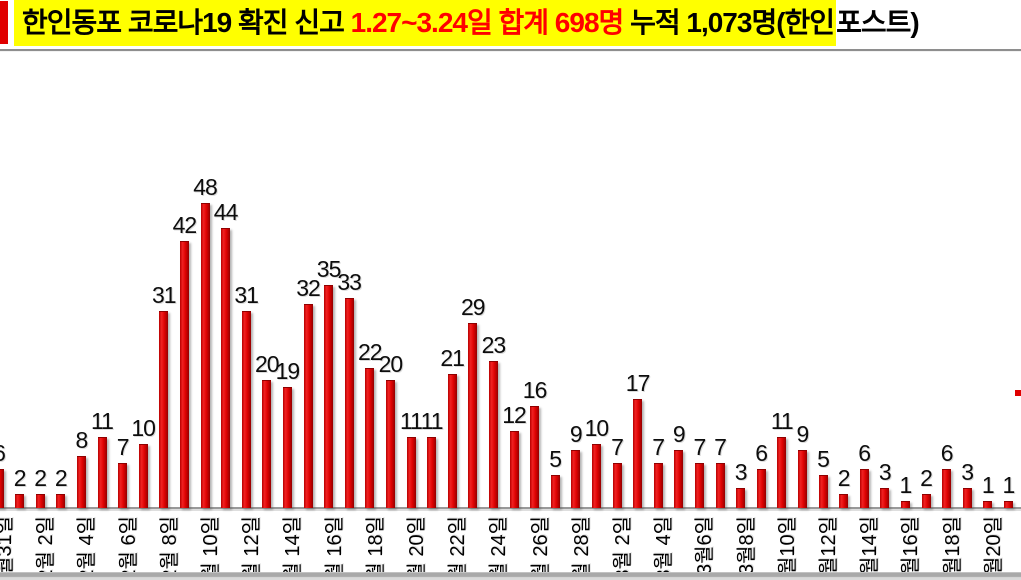  What do you see at coordinates (499, 548) in the screenshot?
I see `x-tick-label: 2월 24일` at bounding box center [499, 548].